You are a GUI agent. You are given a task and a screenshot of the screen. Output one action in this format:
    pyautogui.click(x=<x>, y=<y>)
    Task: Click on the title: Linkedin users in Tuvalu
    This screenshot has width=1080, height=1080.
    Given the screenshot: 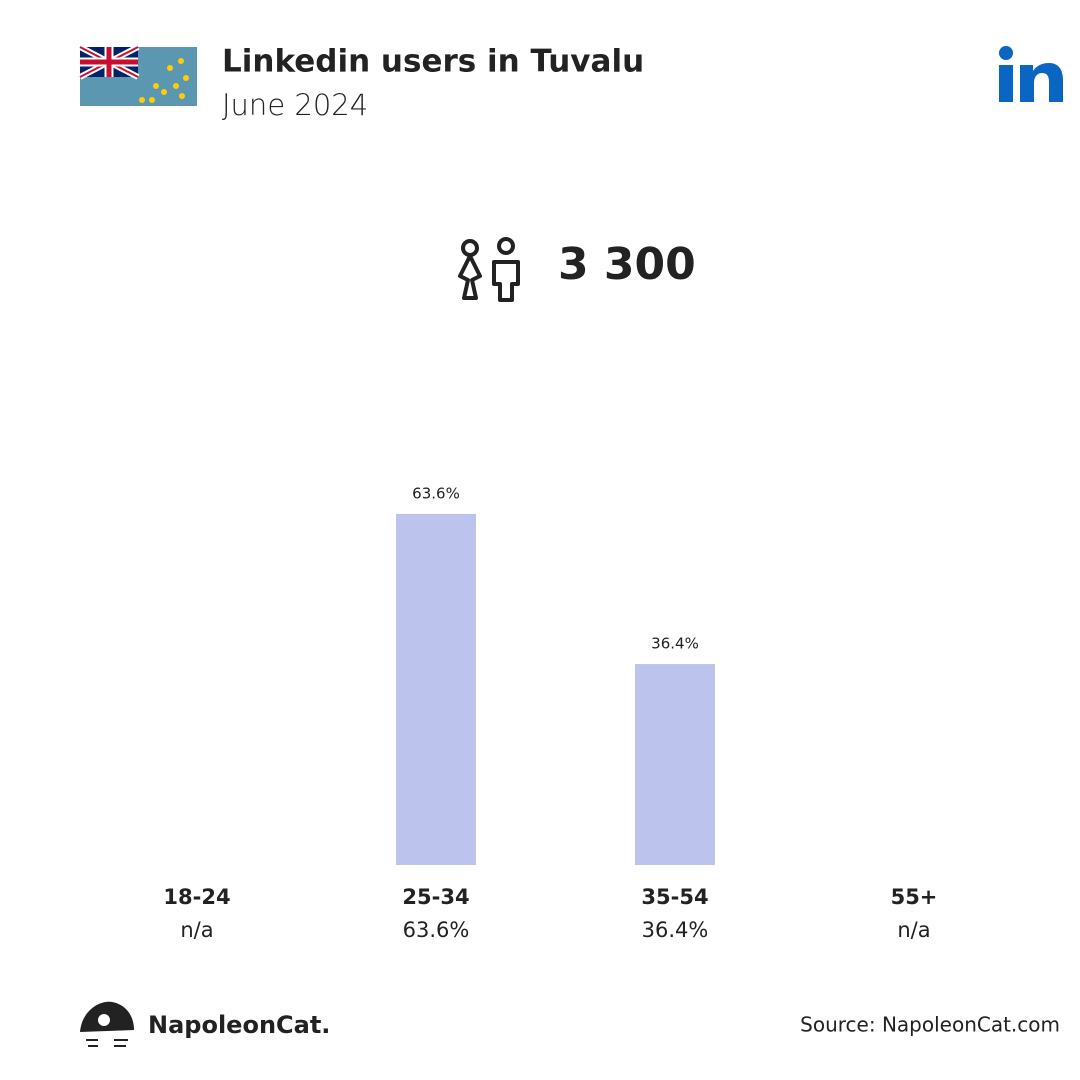 What is the action you would take?
    pyautogui.click(x=433, y=62)
    